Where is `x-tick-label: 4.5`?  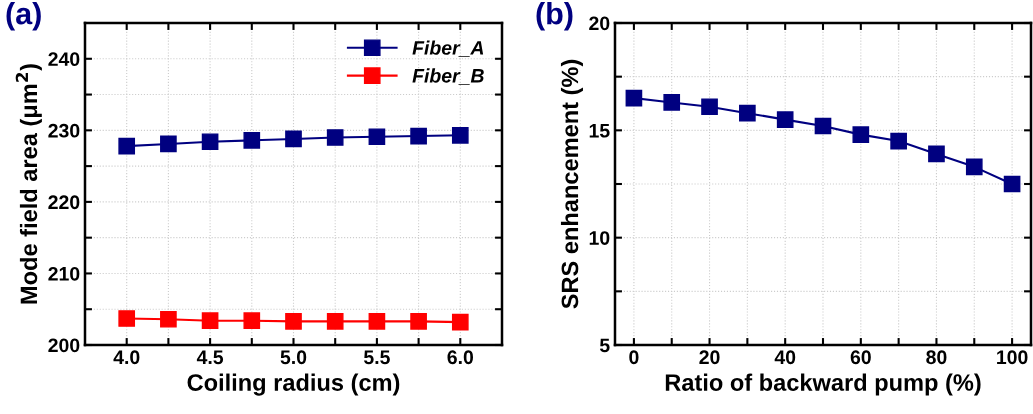
x-tick-label: 4.5 is located at coordinates (210, 357).